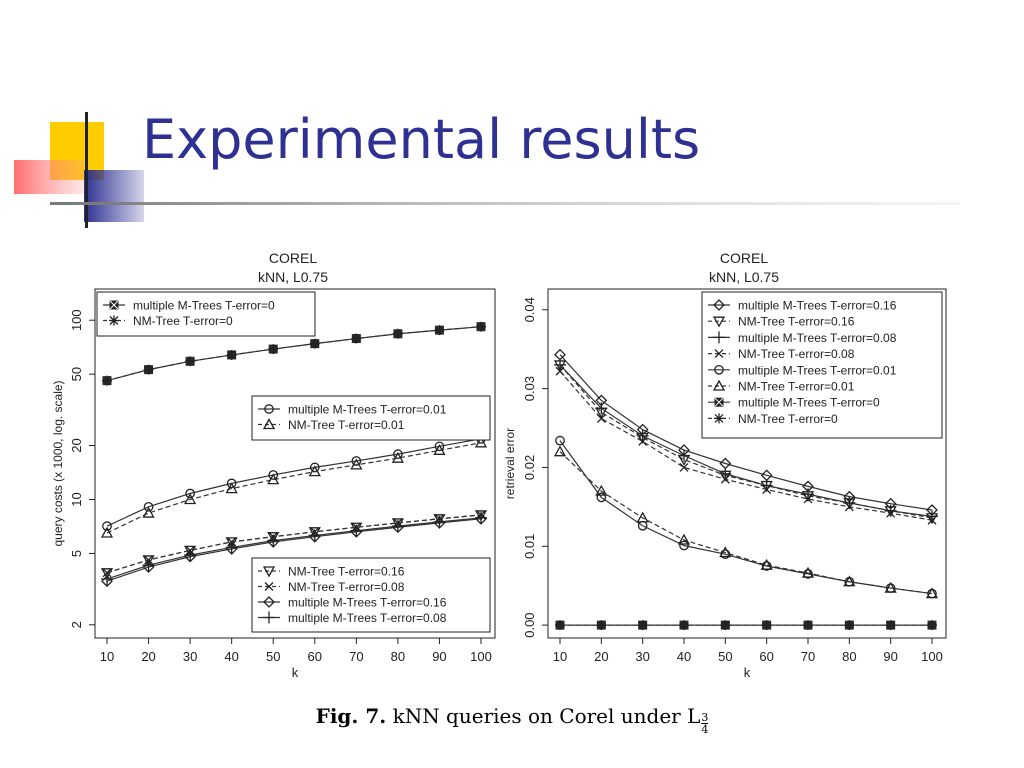  Describe the element at coordinates (86, 170) in the screenshot. I see `deco-vertical-line` at that location.